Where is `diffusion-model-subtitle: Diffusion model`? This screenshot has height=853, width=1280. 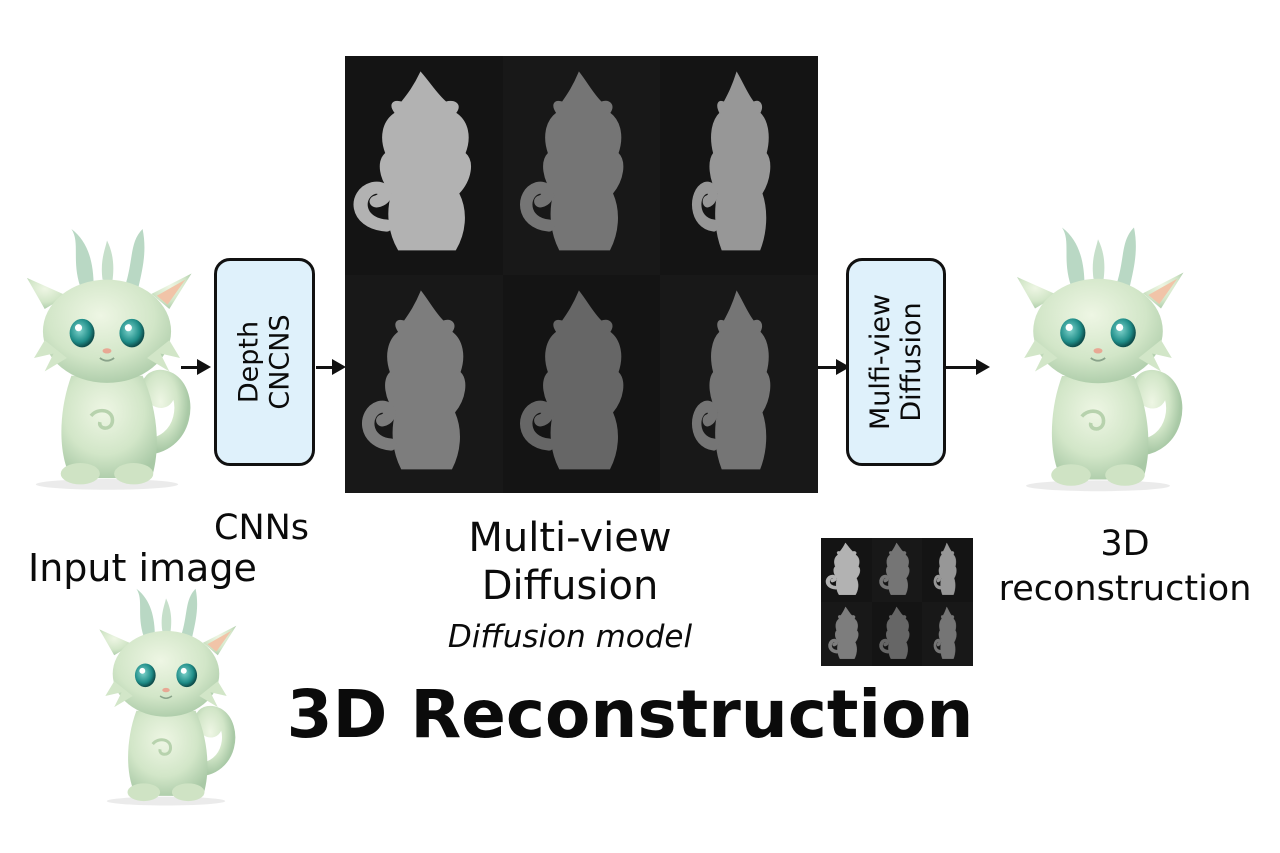 diffusion-model-subtitle: Diffusion model is located at coordinates (570, 637).